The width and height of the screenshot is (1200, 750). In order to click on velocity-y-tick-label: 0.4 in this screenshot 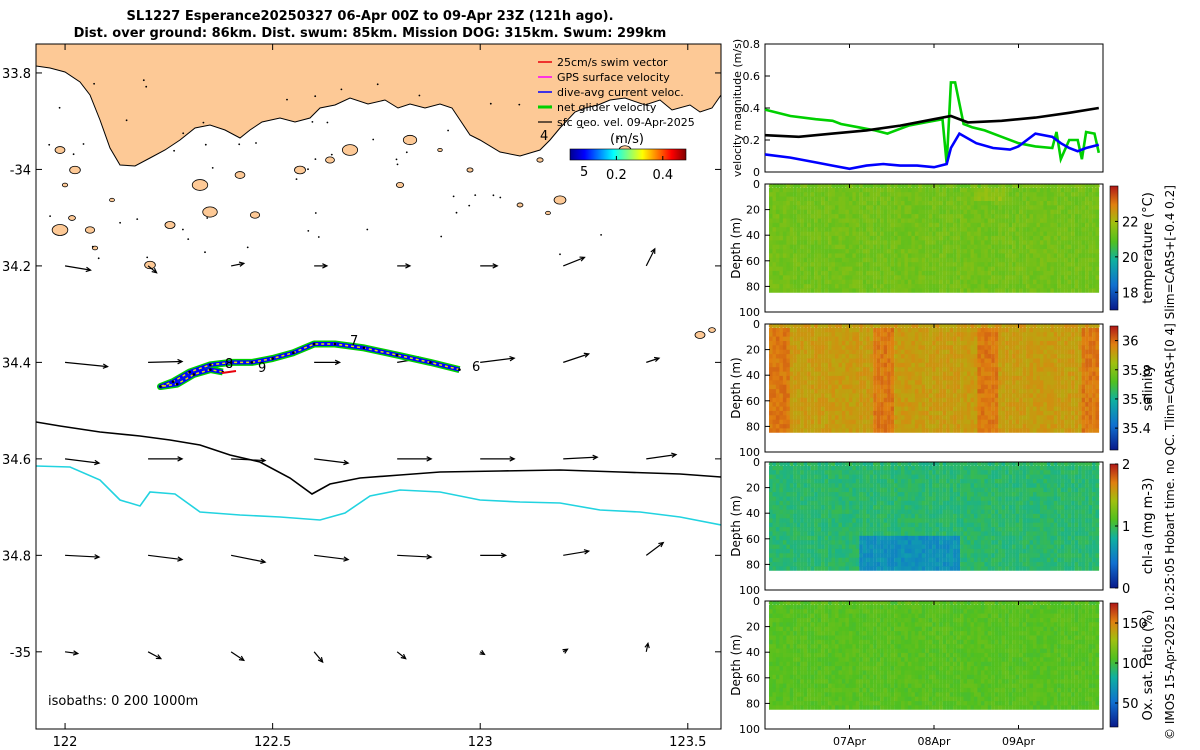, I will do `click(752, 108)`.